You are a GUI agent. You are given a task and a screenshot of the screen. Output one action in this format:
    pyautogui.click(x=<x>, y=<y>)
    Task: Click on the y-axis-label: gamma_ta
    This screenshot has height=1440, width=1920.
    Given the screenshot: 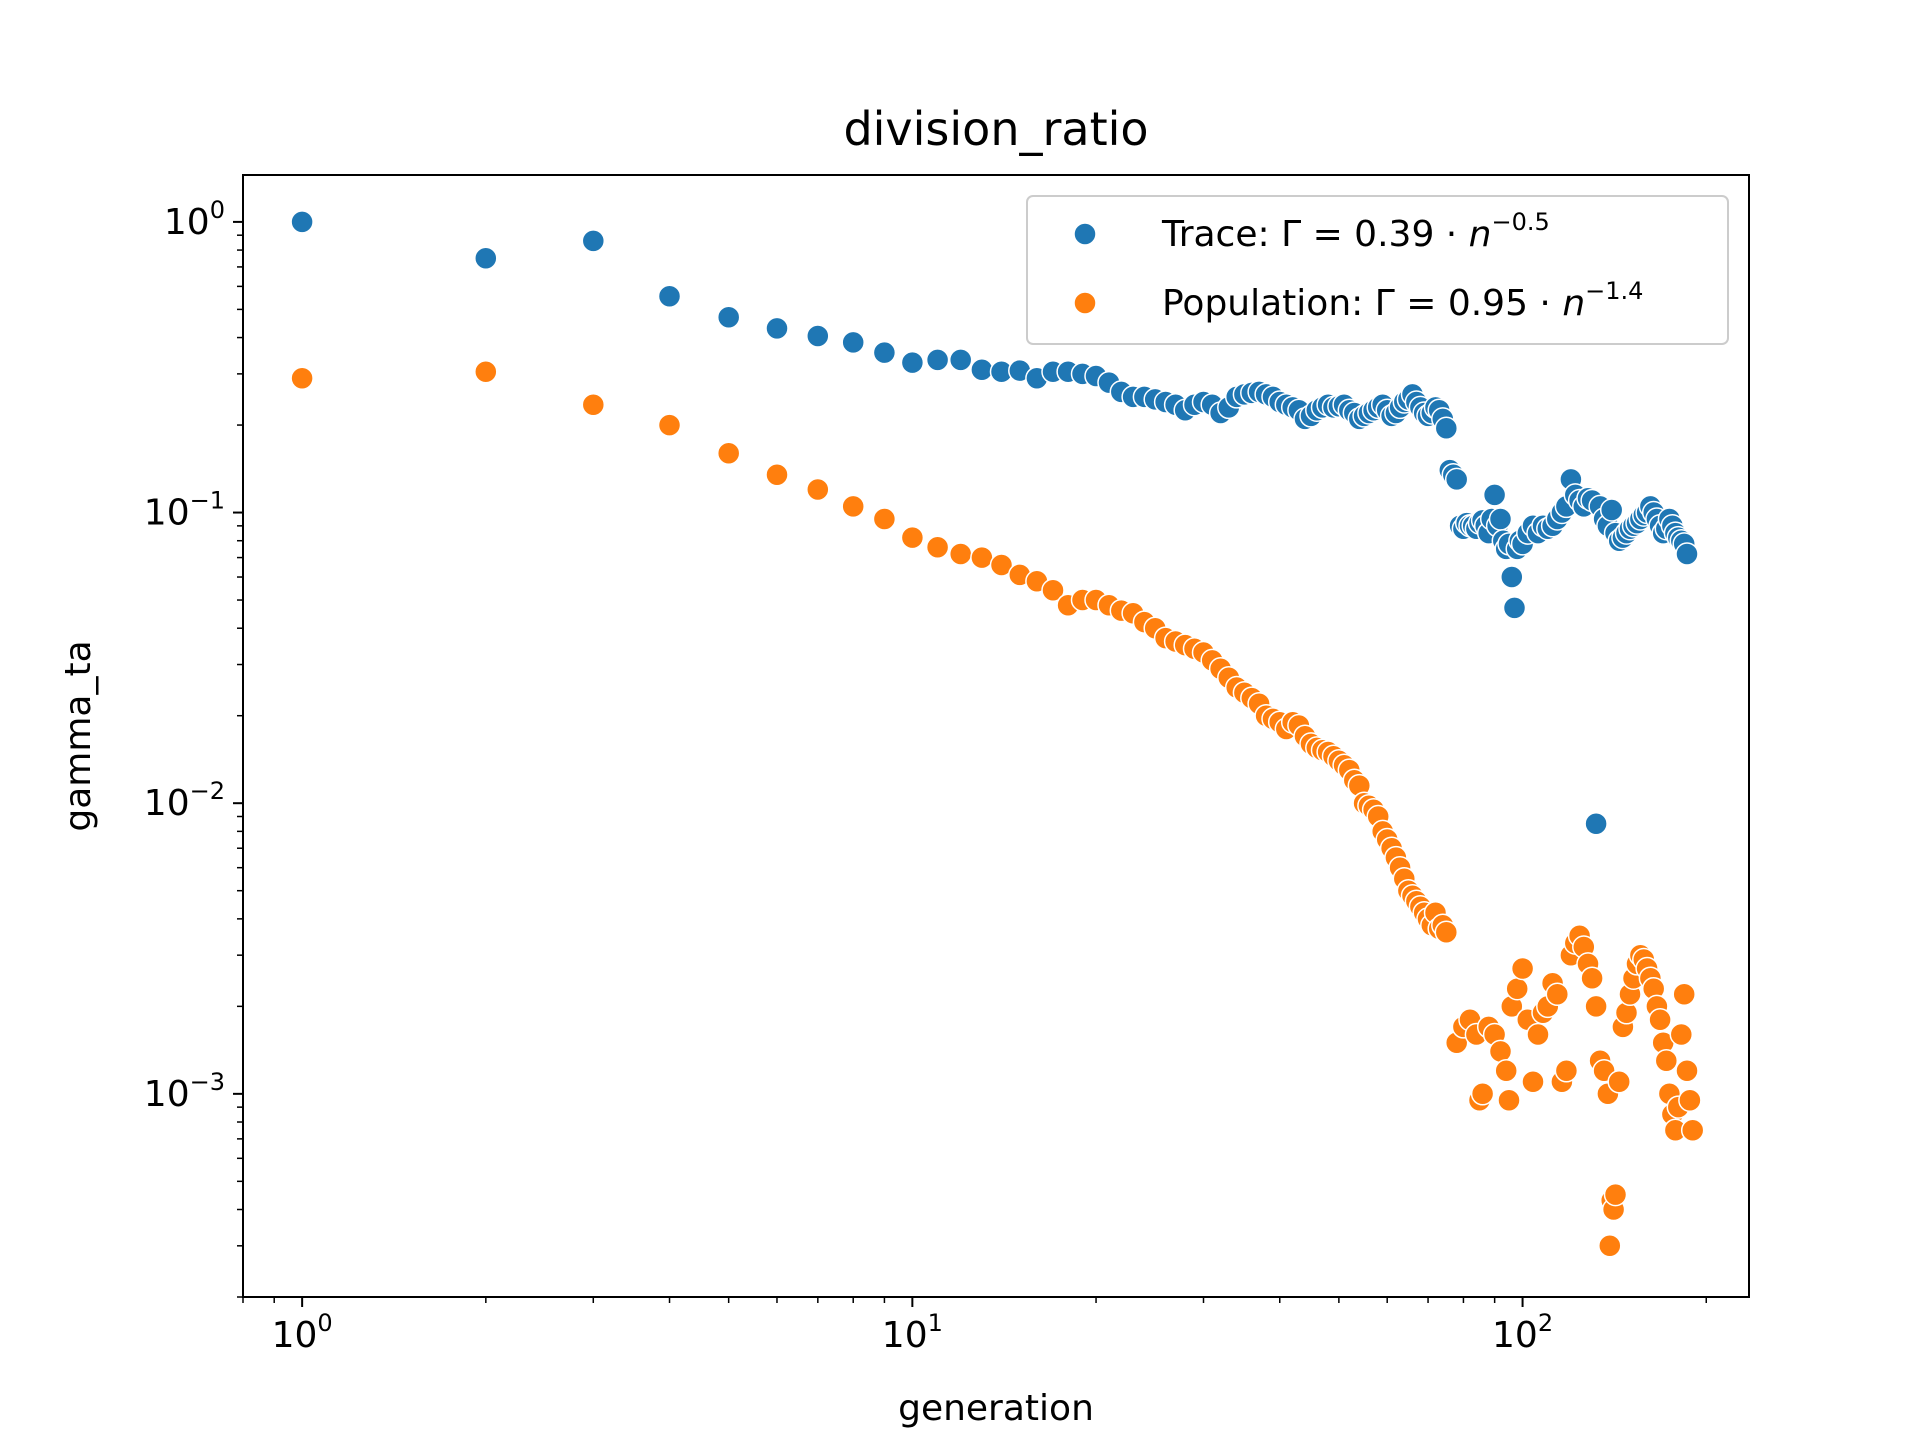 What is the action you would take?
    pyautogui.click(x=78, y=735)
    